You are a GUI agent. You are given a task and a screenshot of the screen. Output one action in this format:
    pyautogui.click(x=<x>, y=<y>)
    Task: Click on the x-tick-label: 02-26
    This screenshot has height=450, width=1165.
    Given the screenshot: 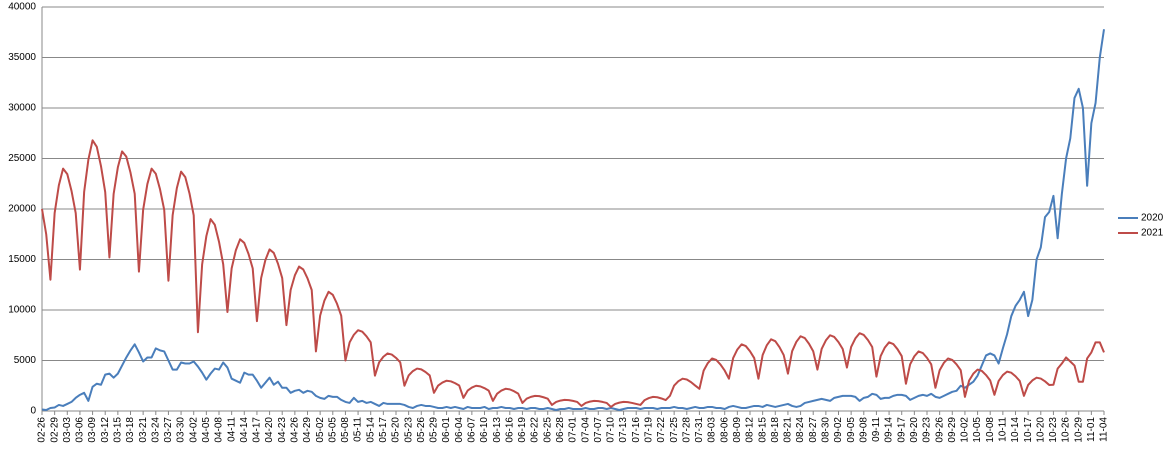 What is the action you would take?
    pyautogui.click(x=42, y=430)
    